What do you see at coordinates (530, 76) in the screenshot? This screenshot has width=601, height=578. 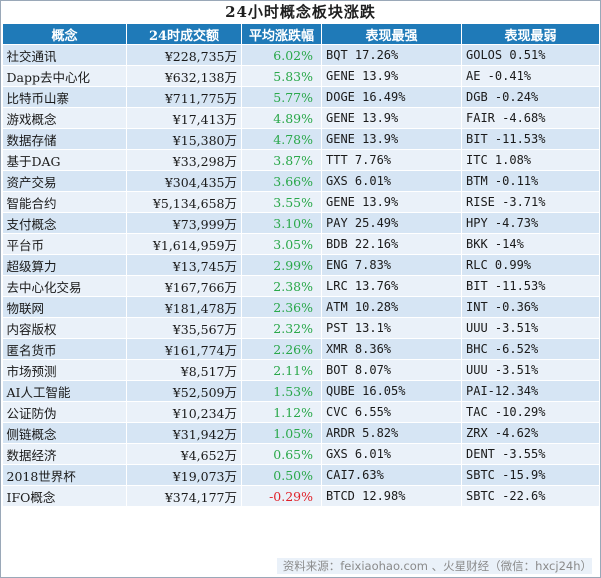 I see `worst-cell: AE -0.41%` at bounding box center [530, 76].